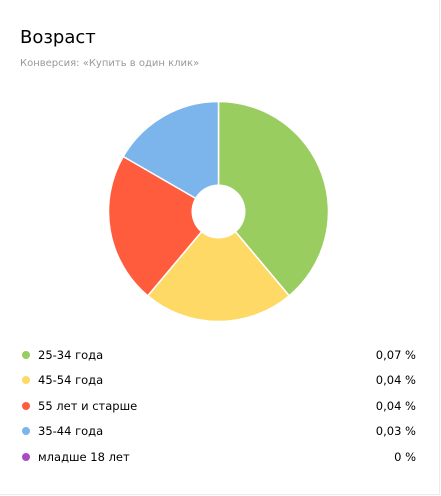 This screenshot has width=441, height=496. What do you see at coordinates (71, 354) in the screenshot?
I see `legend-label: 25-34 года` at bounding box center [71, 354].